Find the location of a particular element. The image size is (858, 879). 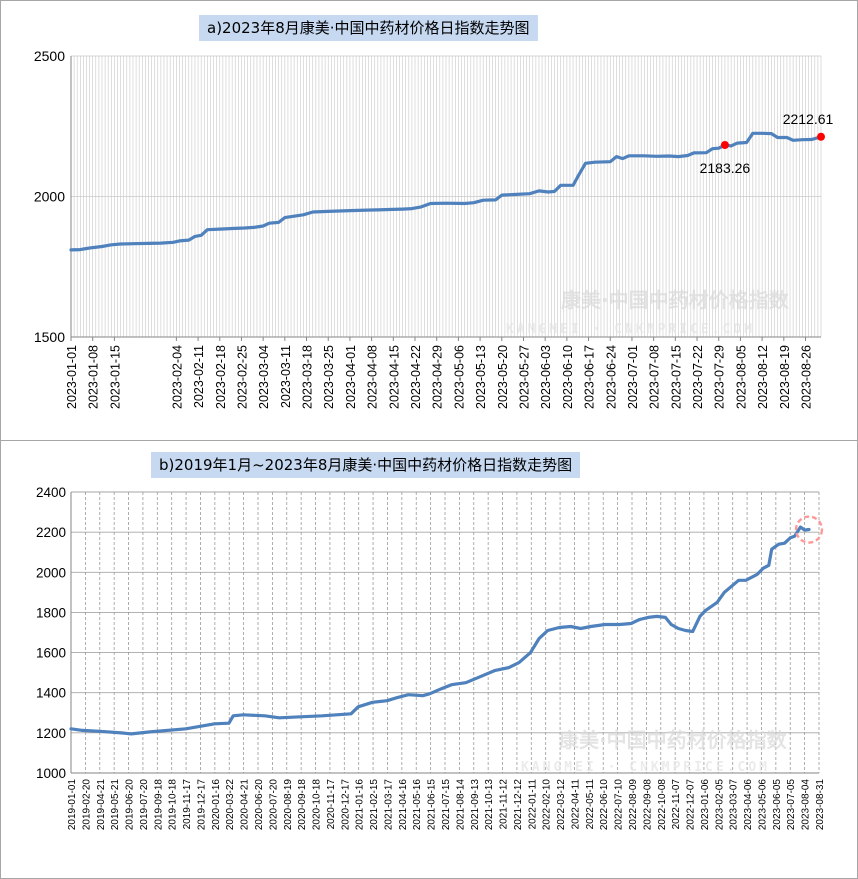

chart-b-ytick-label: 2200 is located at coordinates (51, 532).